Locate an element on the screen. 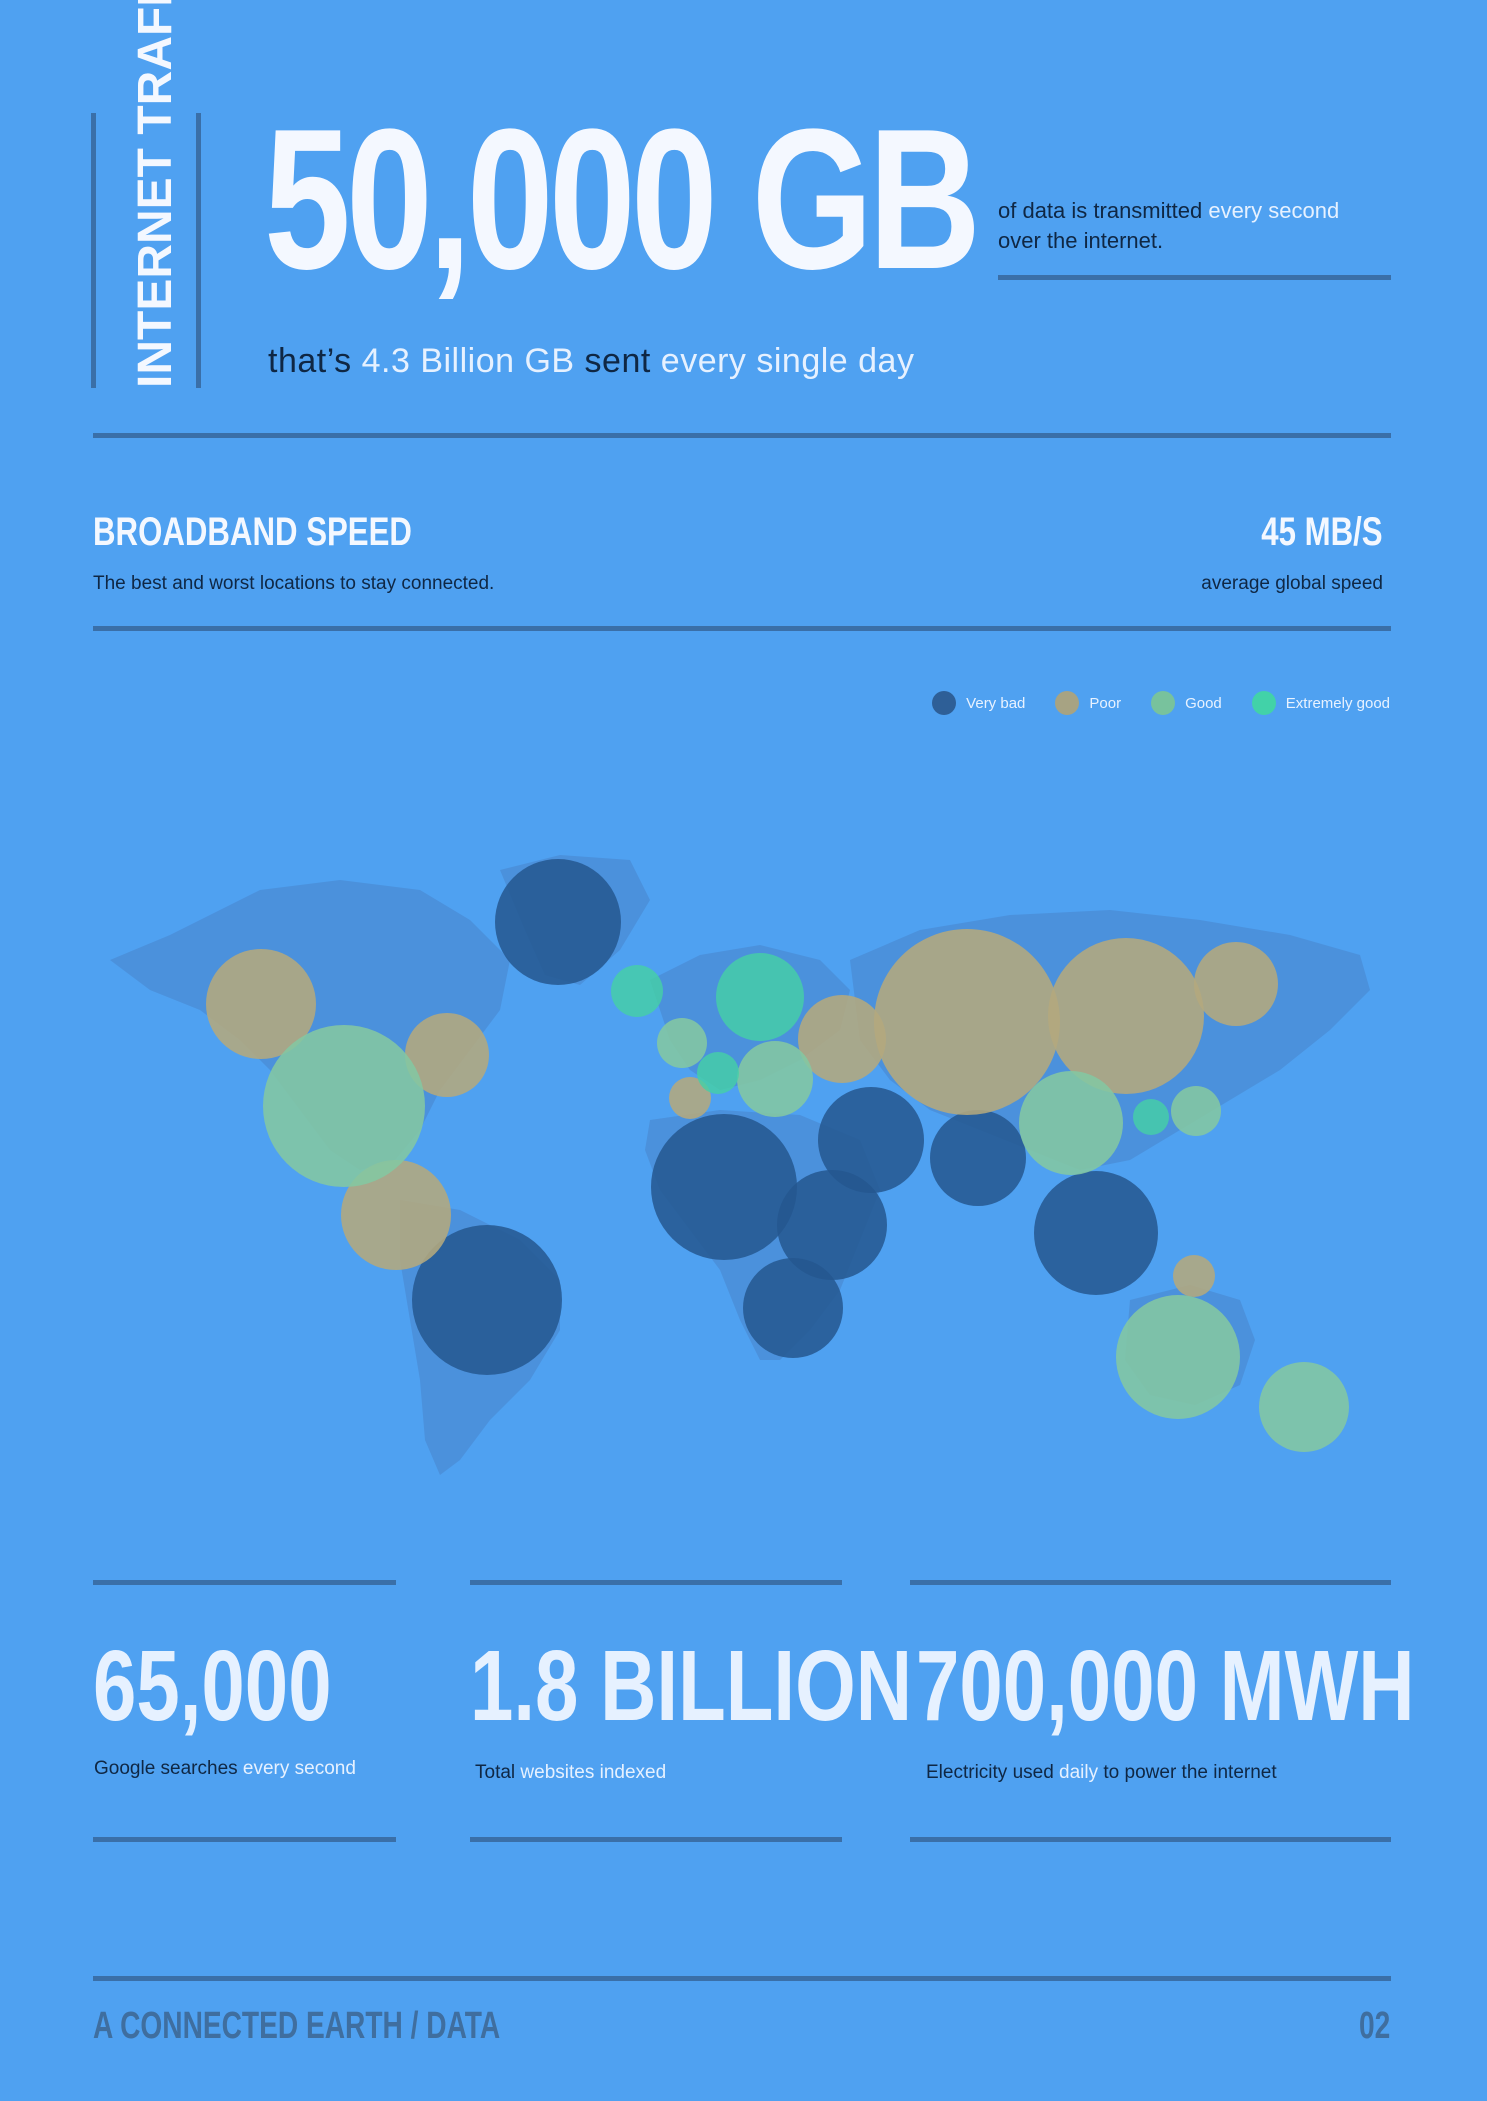 Image resolution: width=1487 pixels, height=2101 pixels. stat-3-bottom-rule is located at coordinates (1150, 1839).